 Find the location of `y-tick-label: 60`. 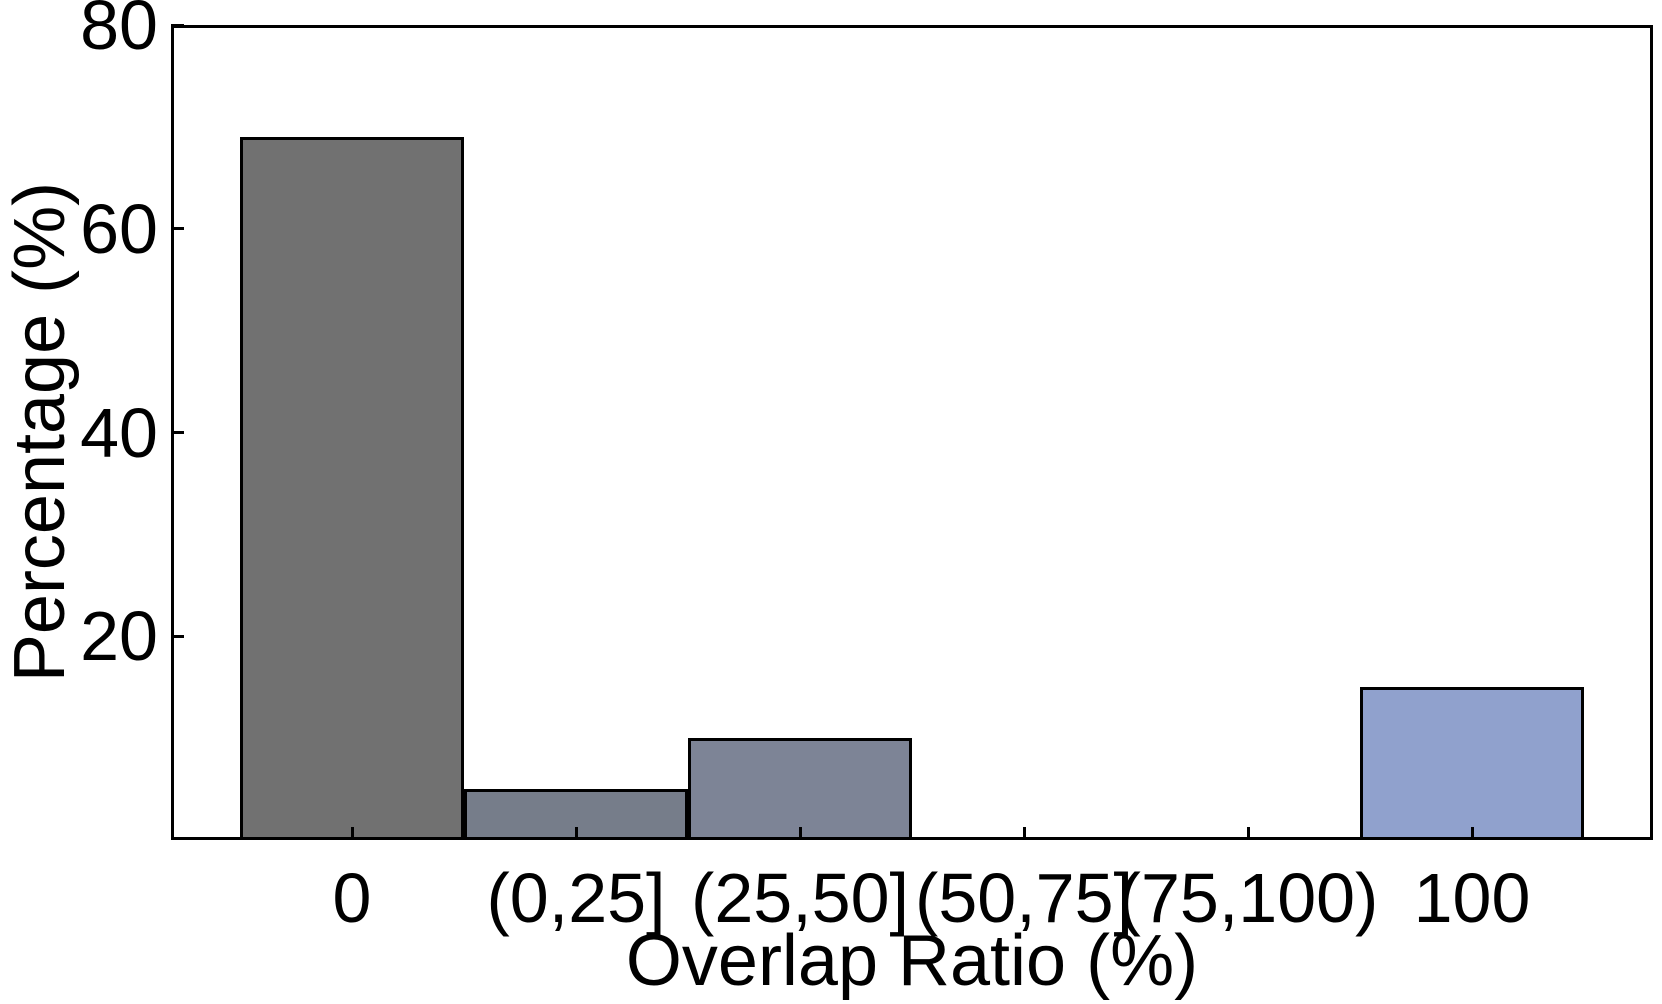

y-tick-label: 60 is located at coordinates (119, 228).